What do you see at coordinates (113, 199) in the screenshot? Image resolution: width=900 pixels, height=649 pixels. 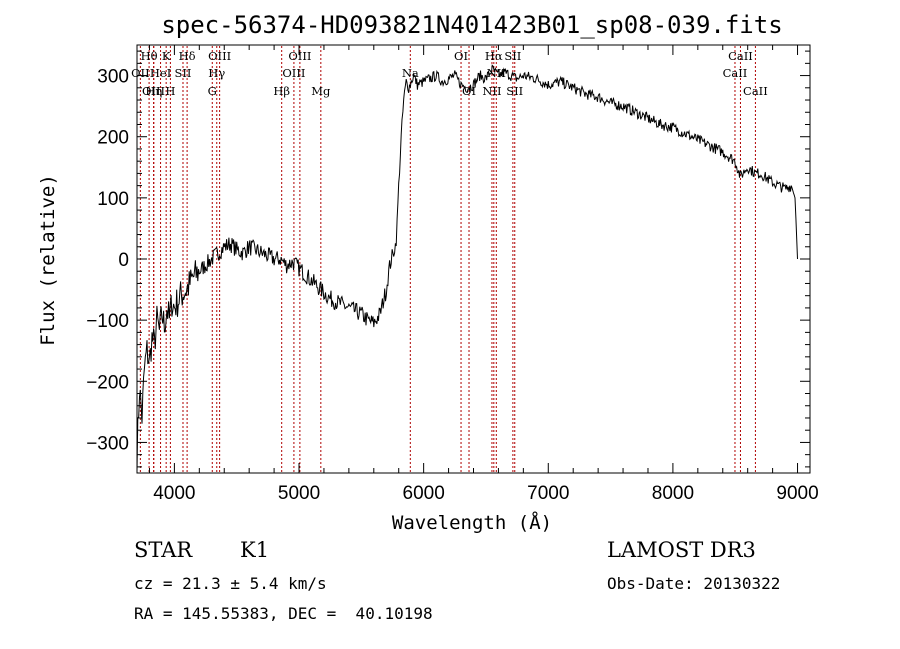 I see `y-tick-label: 100` at bounding box center [113, 199].